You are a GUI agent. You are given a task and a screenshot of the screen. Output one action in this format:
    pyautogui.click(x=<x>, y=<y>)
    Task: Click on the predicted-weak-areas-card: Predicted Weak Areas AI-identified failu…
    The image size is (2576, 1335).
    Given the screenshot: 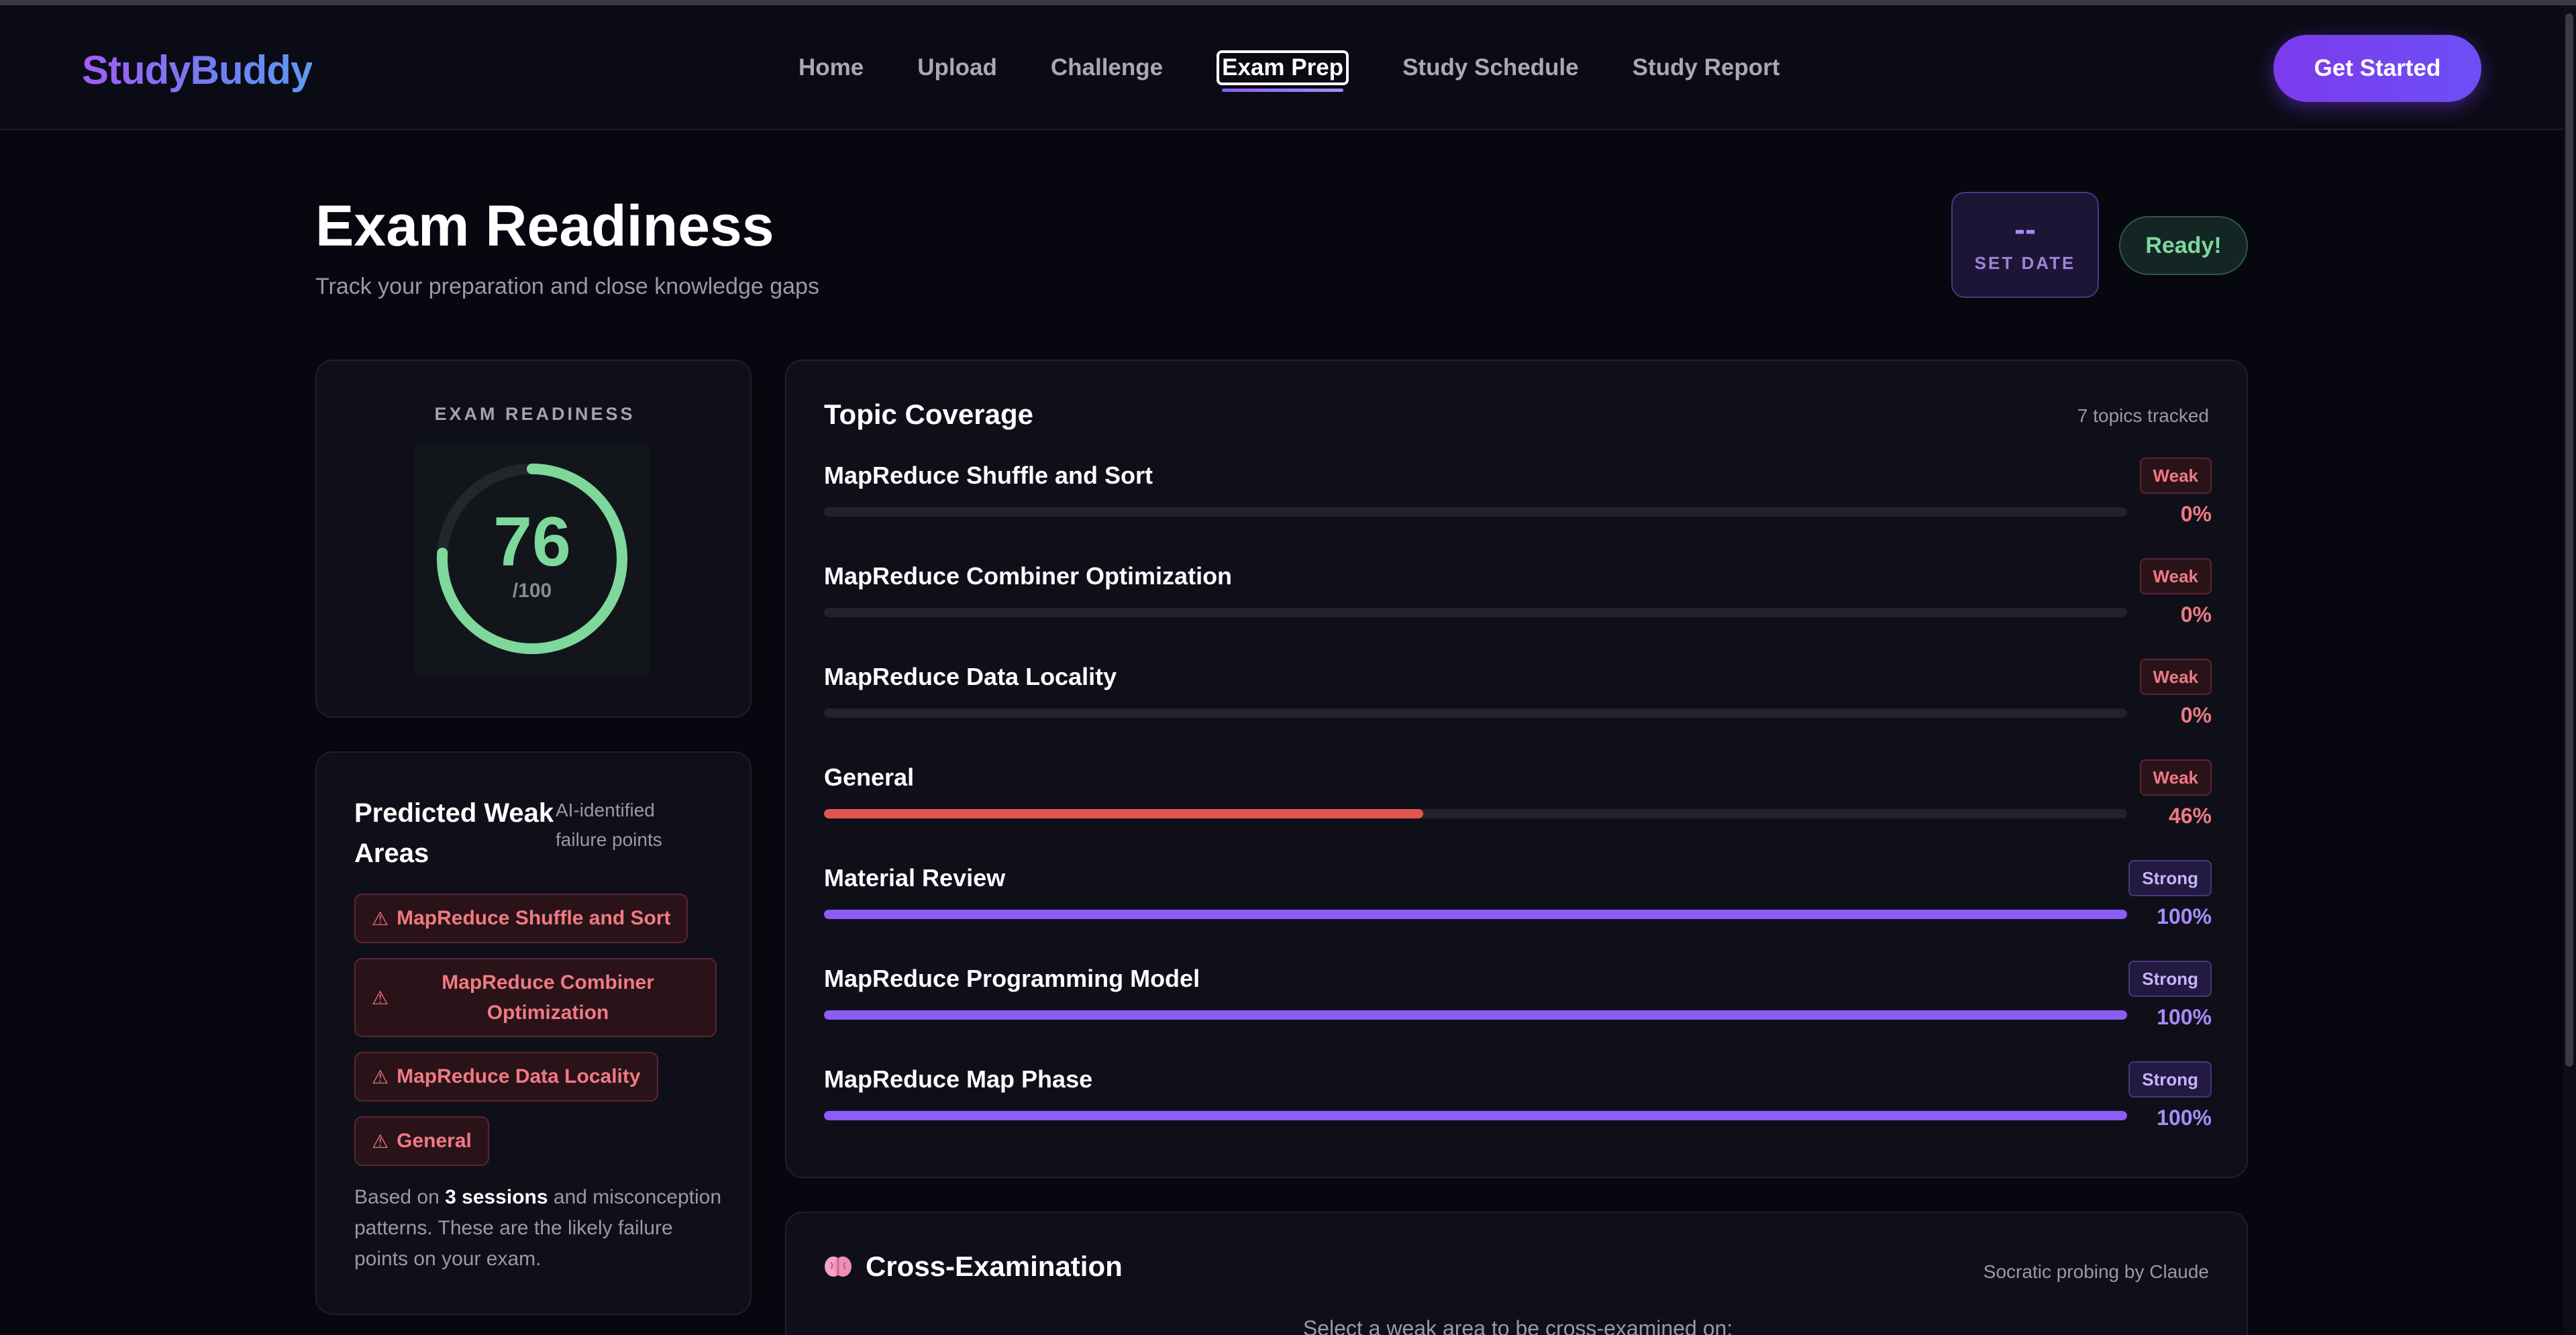 What is the action you would take?
    pyautogui.click(x=533, y=1033)
    